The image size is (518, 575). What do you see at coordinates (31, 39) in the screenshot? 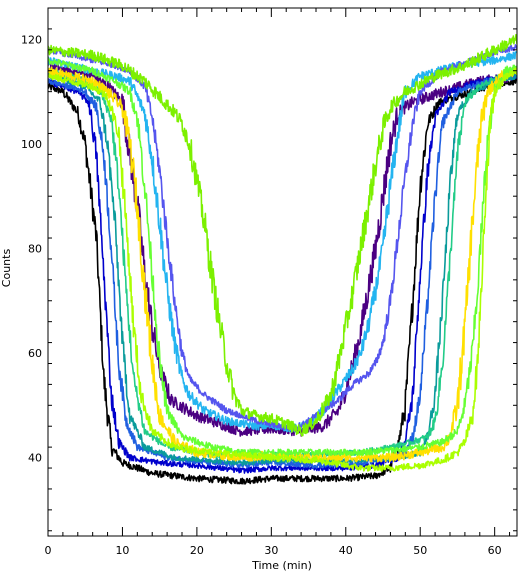
I see `y-tick-label: 120` at bounding box center [31, 39].